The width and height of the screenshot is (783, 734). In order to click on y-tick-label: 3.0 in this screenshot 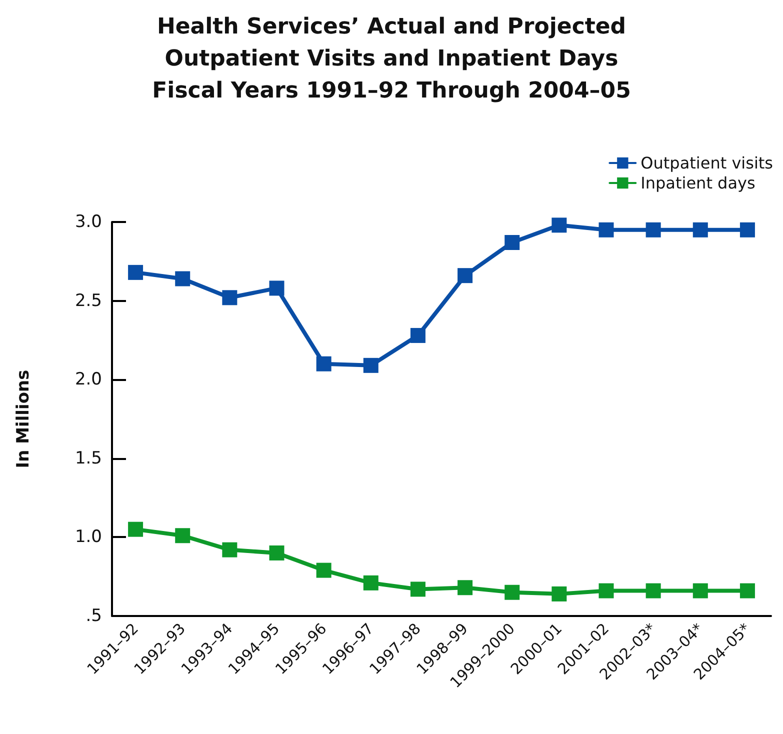, I will do `click(88, 222)`.